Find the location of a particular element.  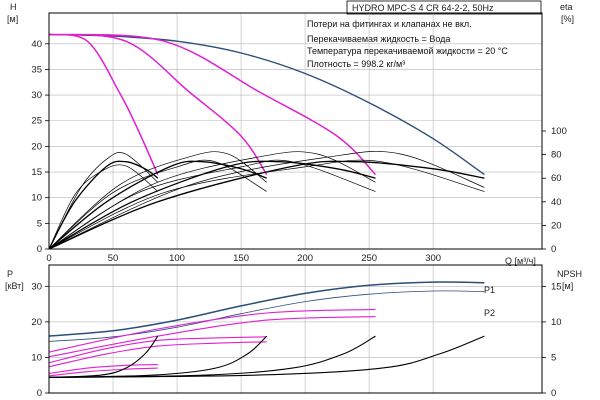

note-density: Плотность = 998.2 кг/м³ is located at coordinates (356, 64).